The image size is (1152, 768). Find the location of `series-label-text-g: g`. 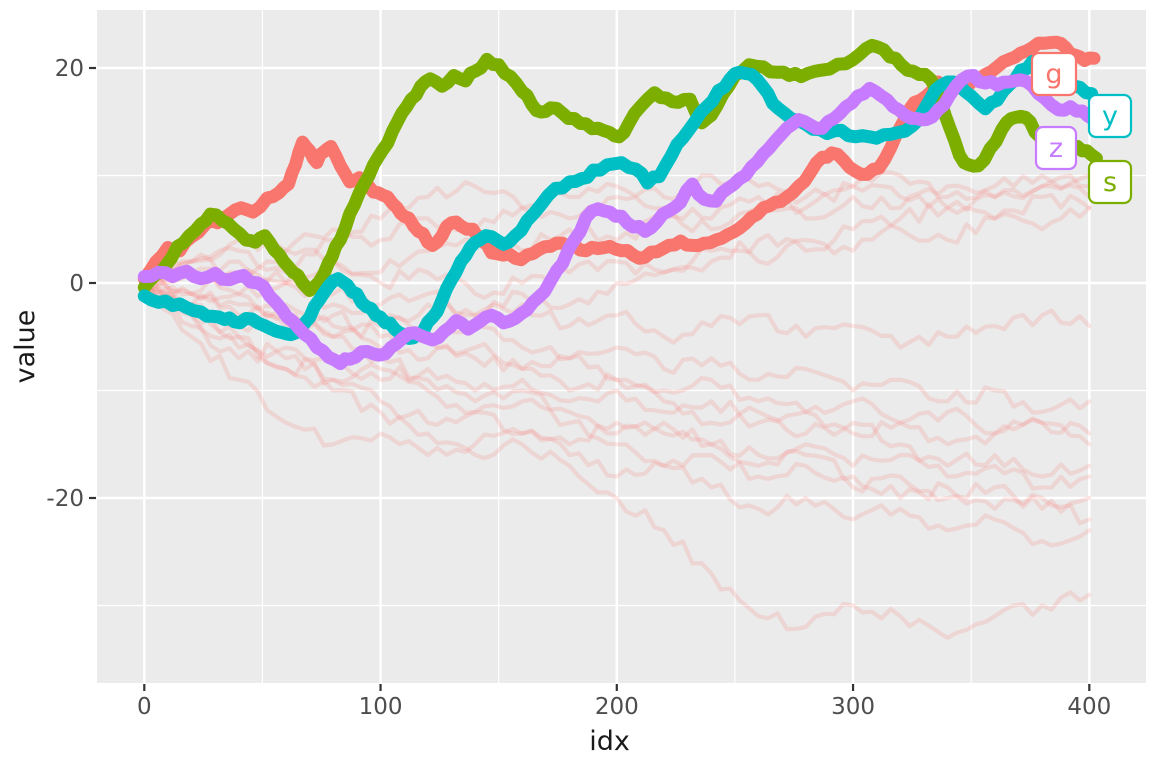

series-label-text-g: g is located at coordinates (1053, 74).